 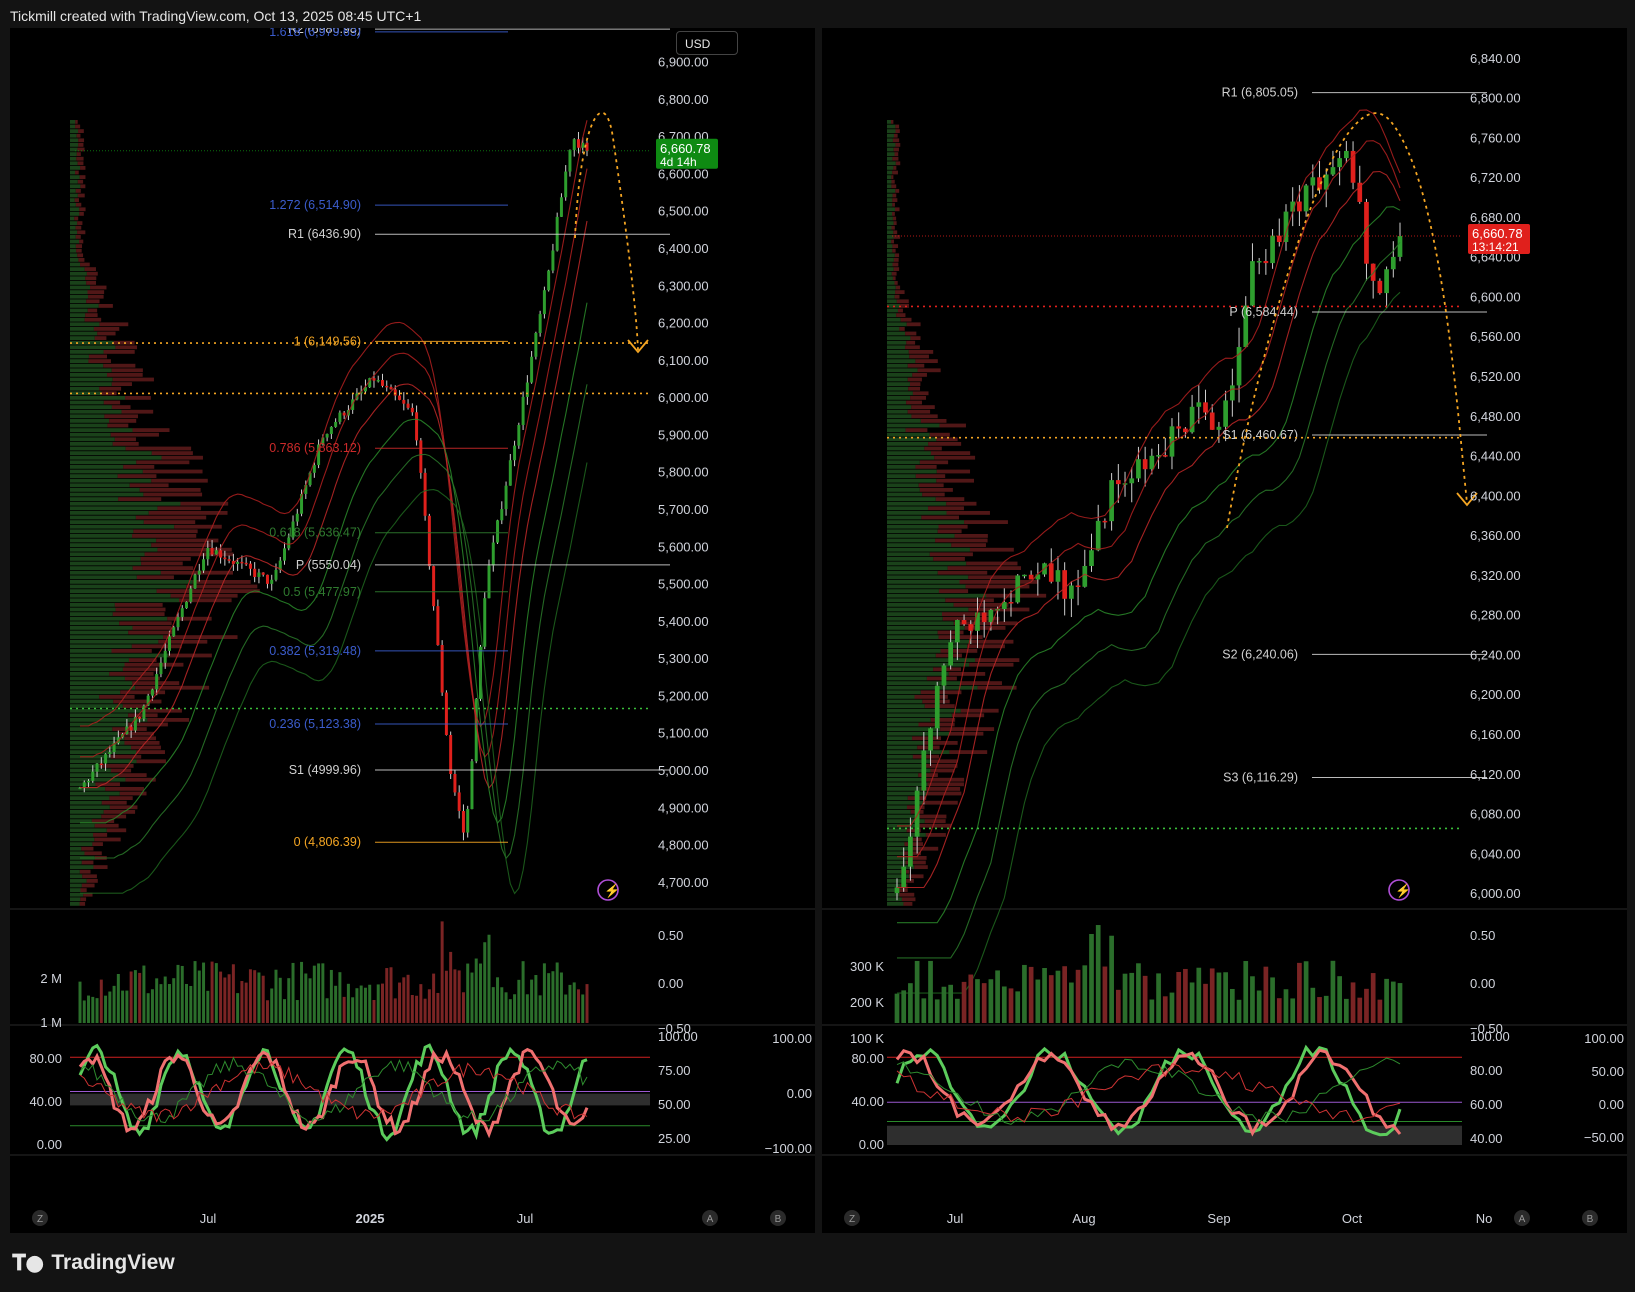 I want to click on tradingview-logo: 𝐓● TradingView, so click(x=93, y=1263).